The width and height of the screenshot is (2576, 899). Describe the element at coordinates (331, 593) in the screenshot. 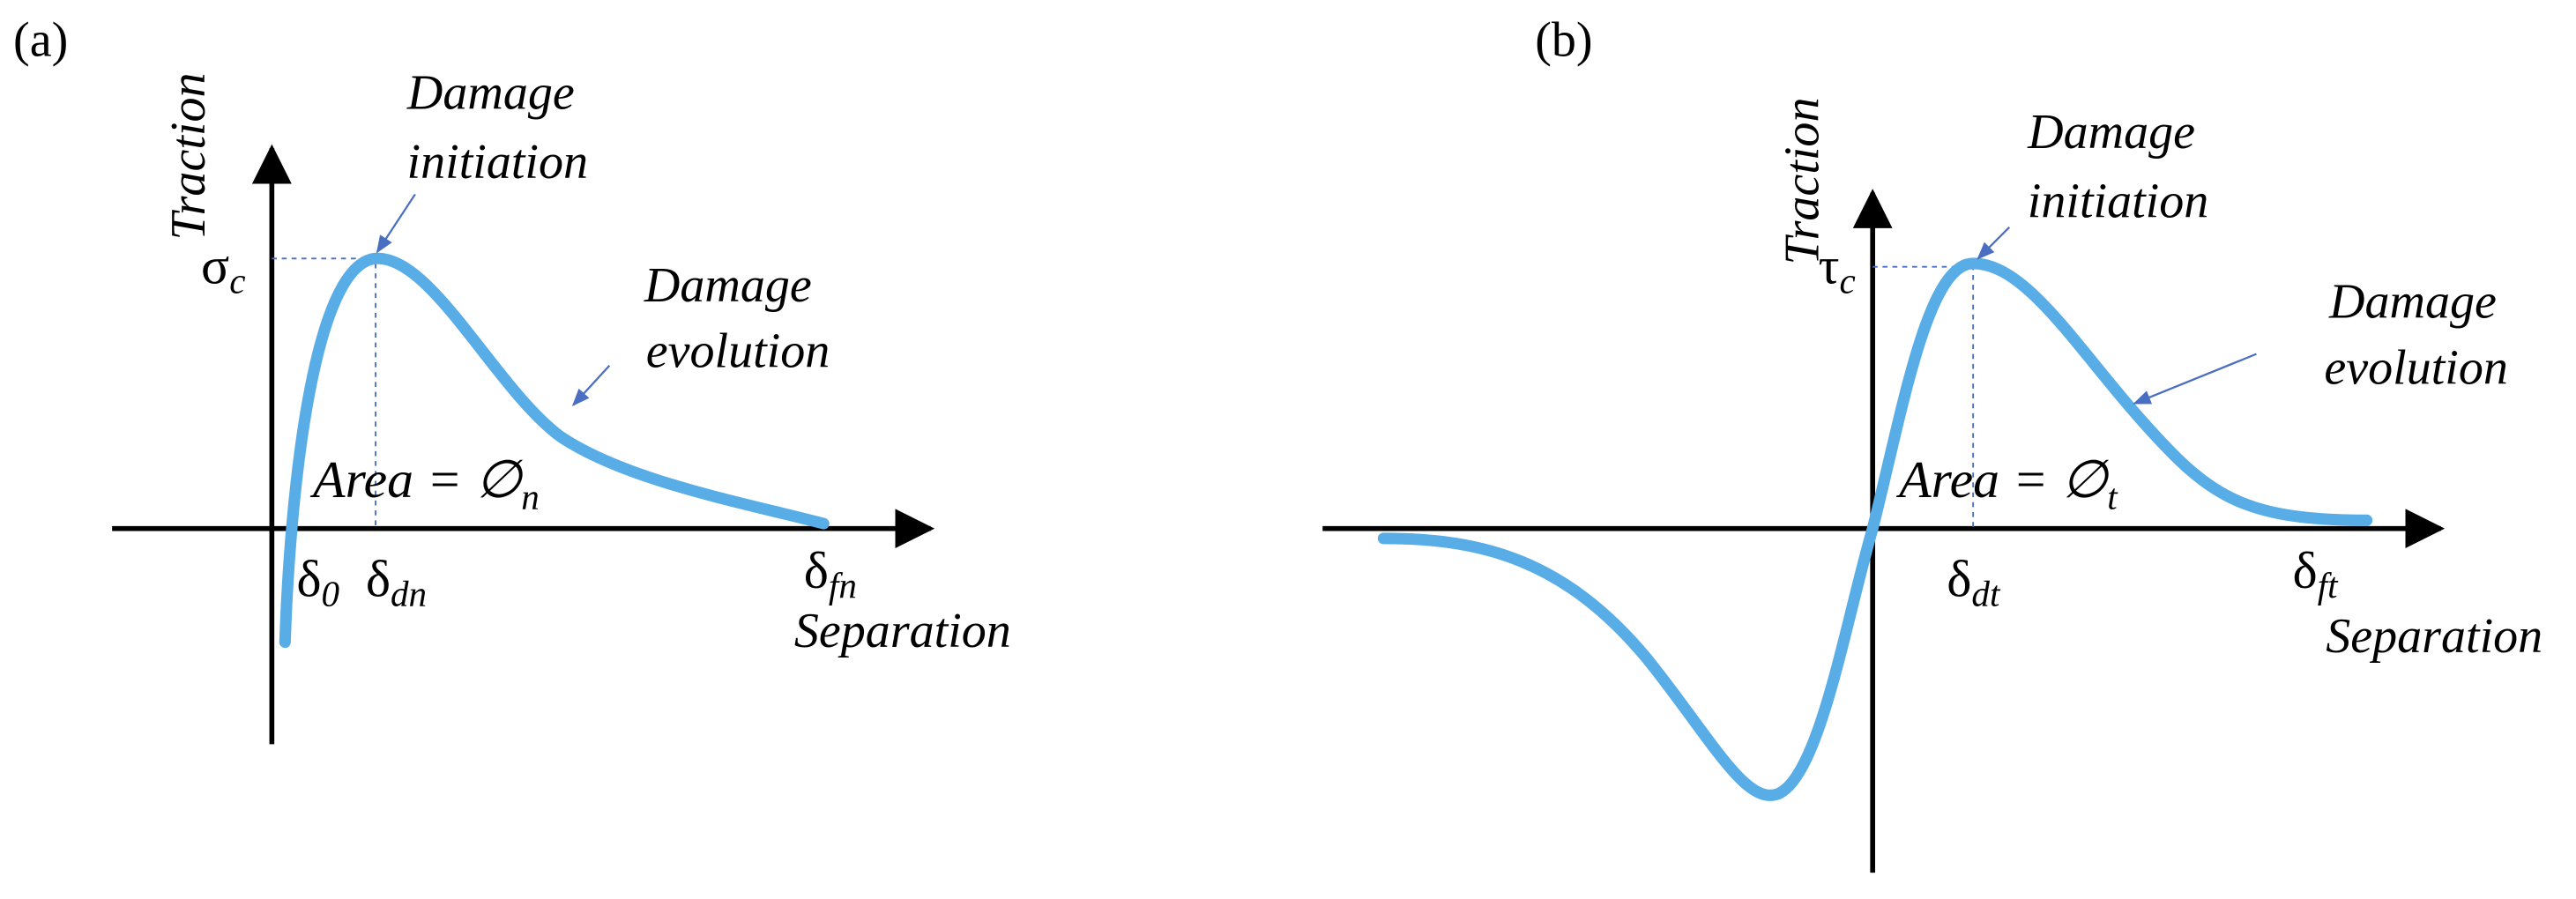

I see `subscript: 0` at that location.